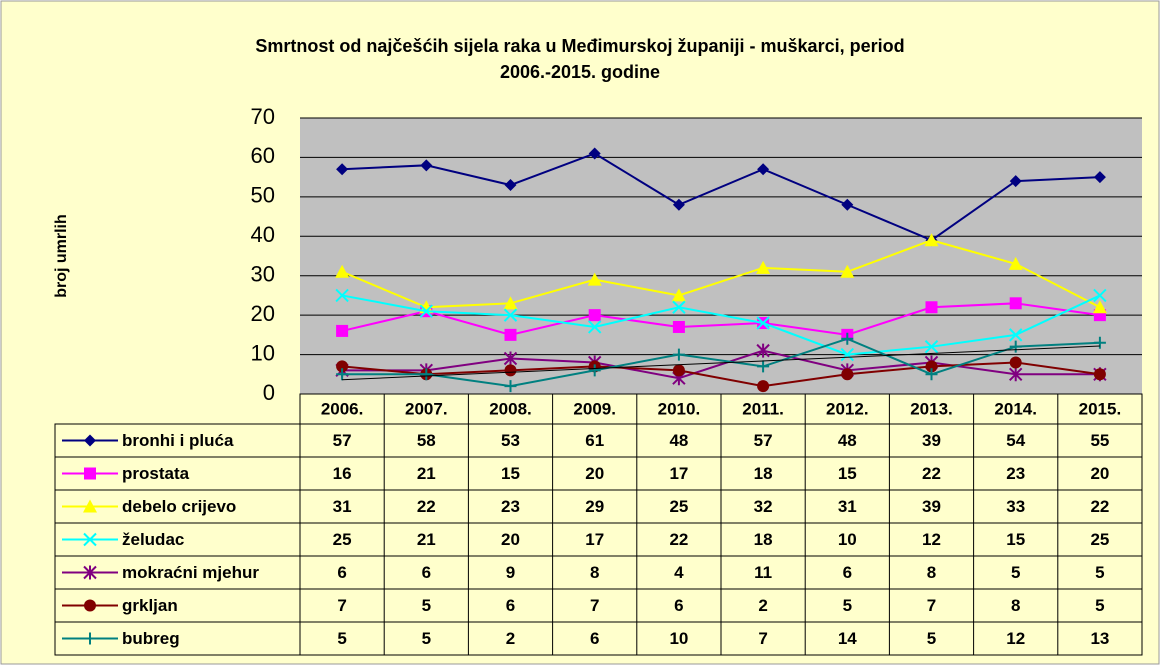 This screenshot has width=1160, height=670. Describe the element at coordinates (148, 440) in the screenshot. I see `legend-entry: bronhi i pluća` at that location.